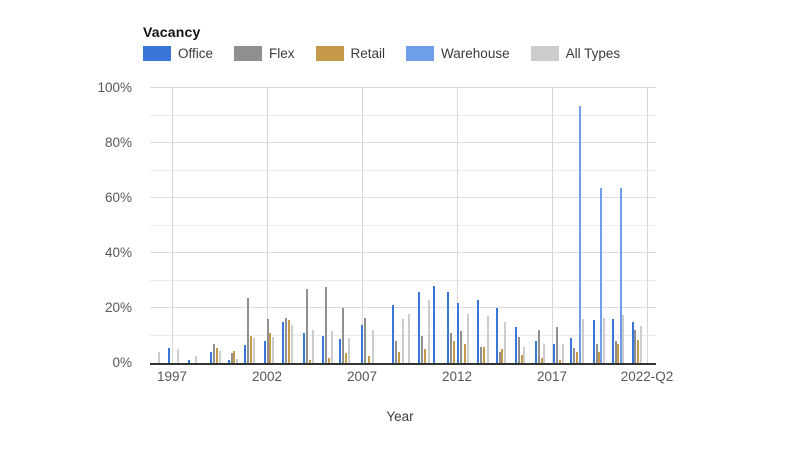  I want to click on legend-swatch-all_types-icon, so click(544, 53).